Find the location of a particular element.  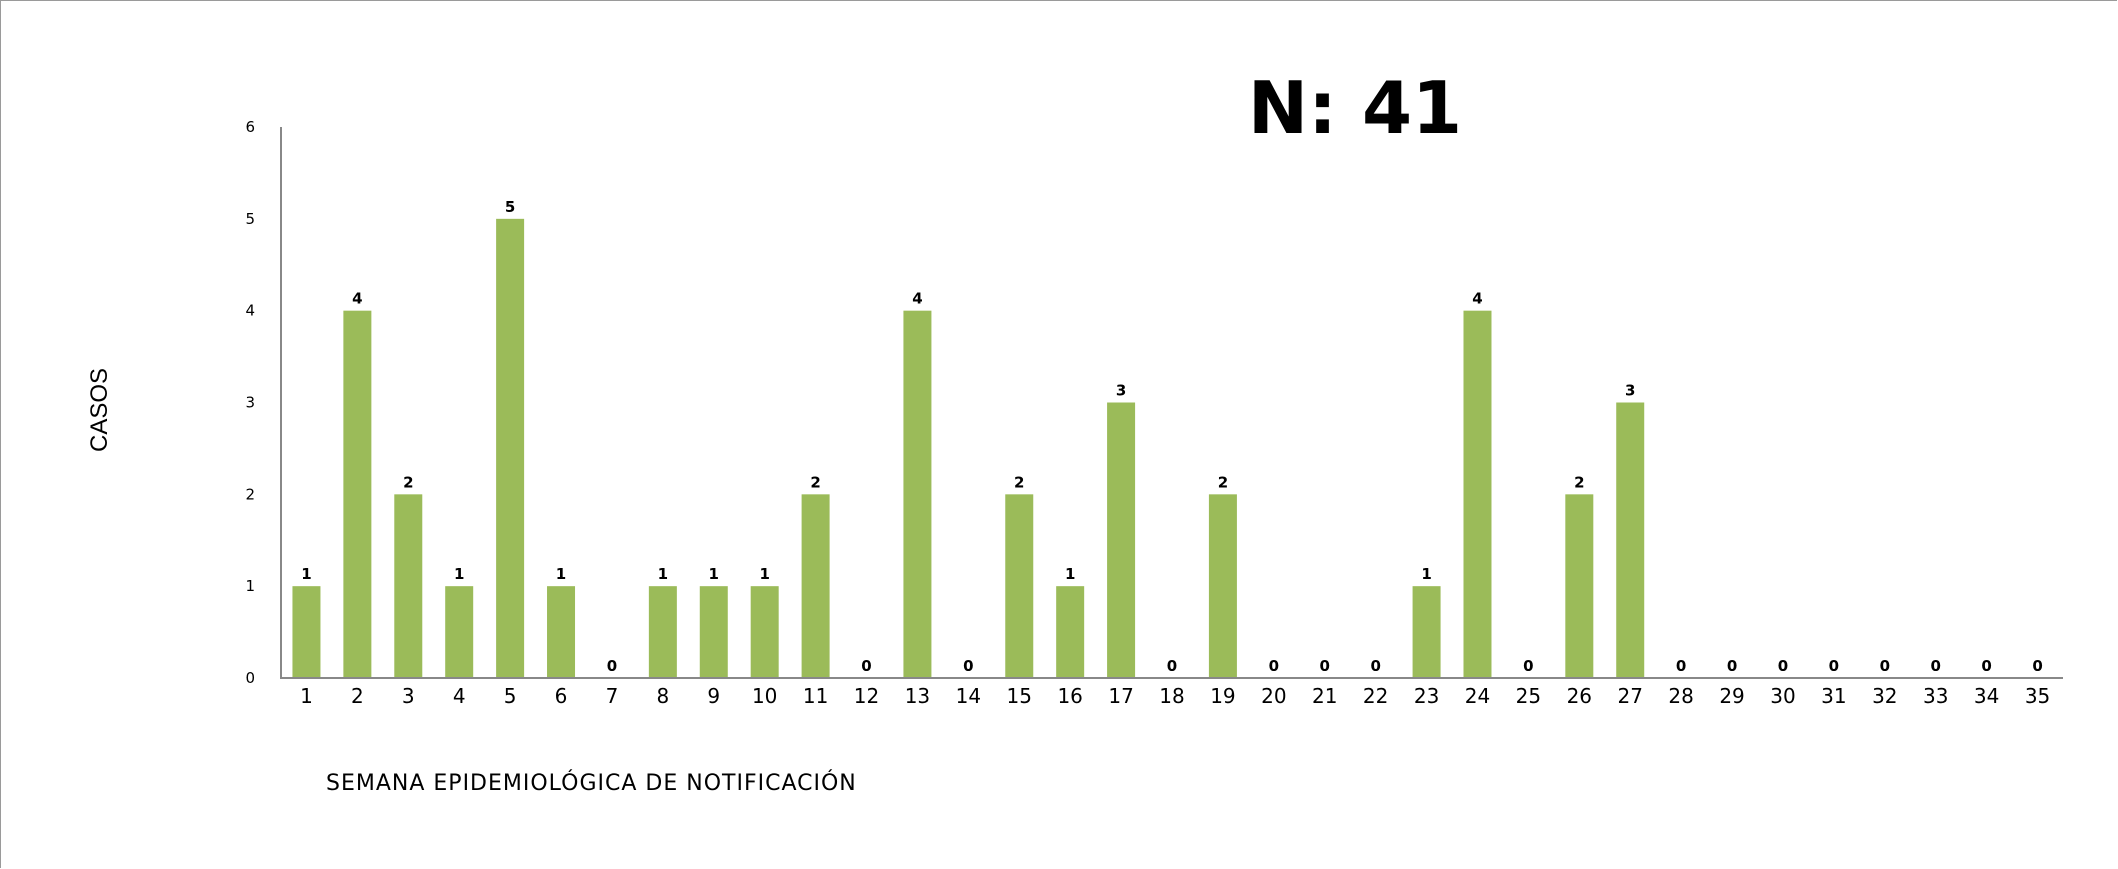

x-tick-label: 8 is located at coordinates (662, 696).